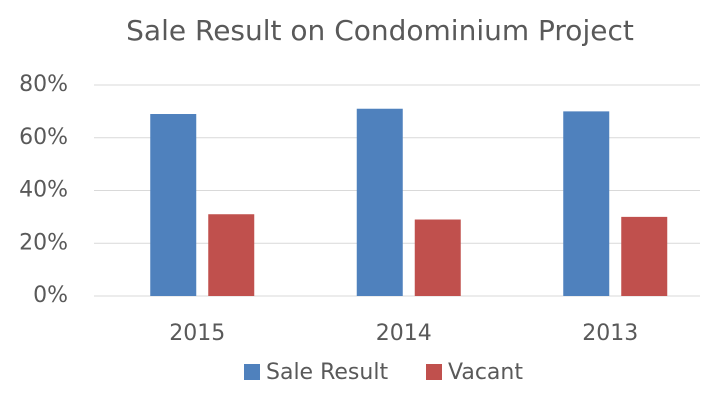  I want to click on x-tick-label: 2015, so click(197, 333).